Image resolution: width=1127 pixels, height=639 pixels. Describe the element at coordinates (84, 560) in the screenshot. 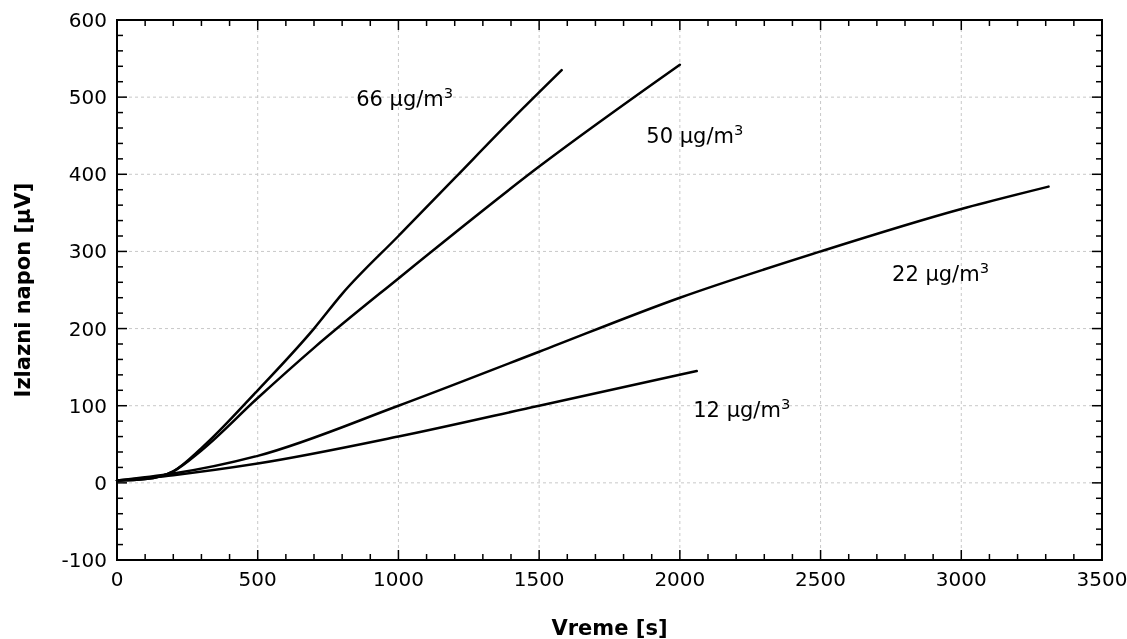

I see `y-tick-label: -100` at that location.